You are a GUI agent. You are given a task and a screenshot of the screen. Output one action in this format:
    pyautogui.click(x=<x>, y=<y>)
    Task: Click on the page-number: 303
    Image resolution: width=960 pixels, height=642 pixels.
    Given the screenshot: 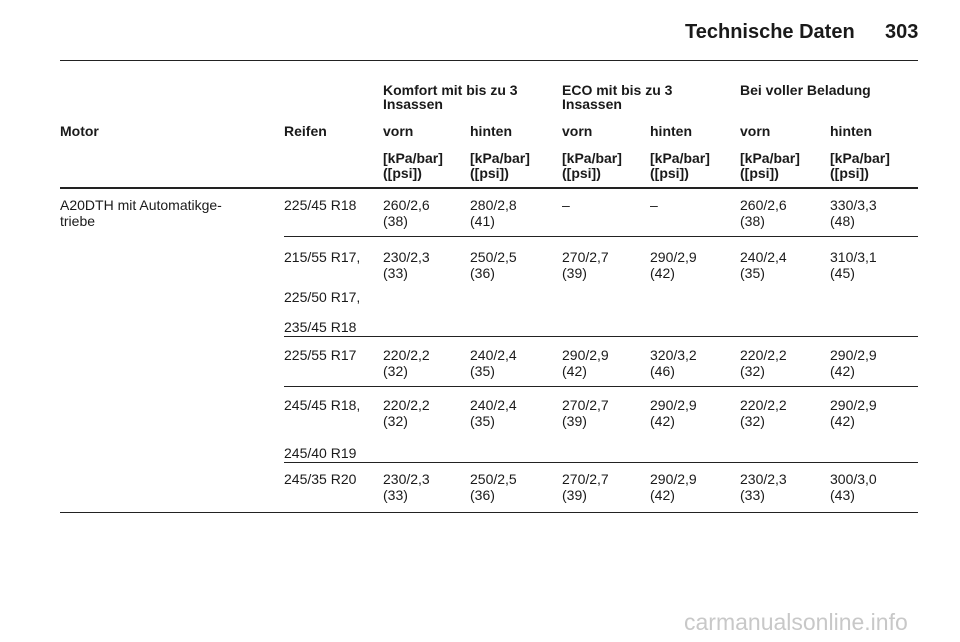 What is the action you would take?
    pyautogui.click(x=902, y=32)
    